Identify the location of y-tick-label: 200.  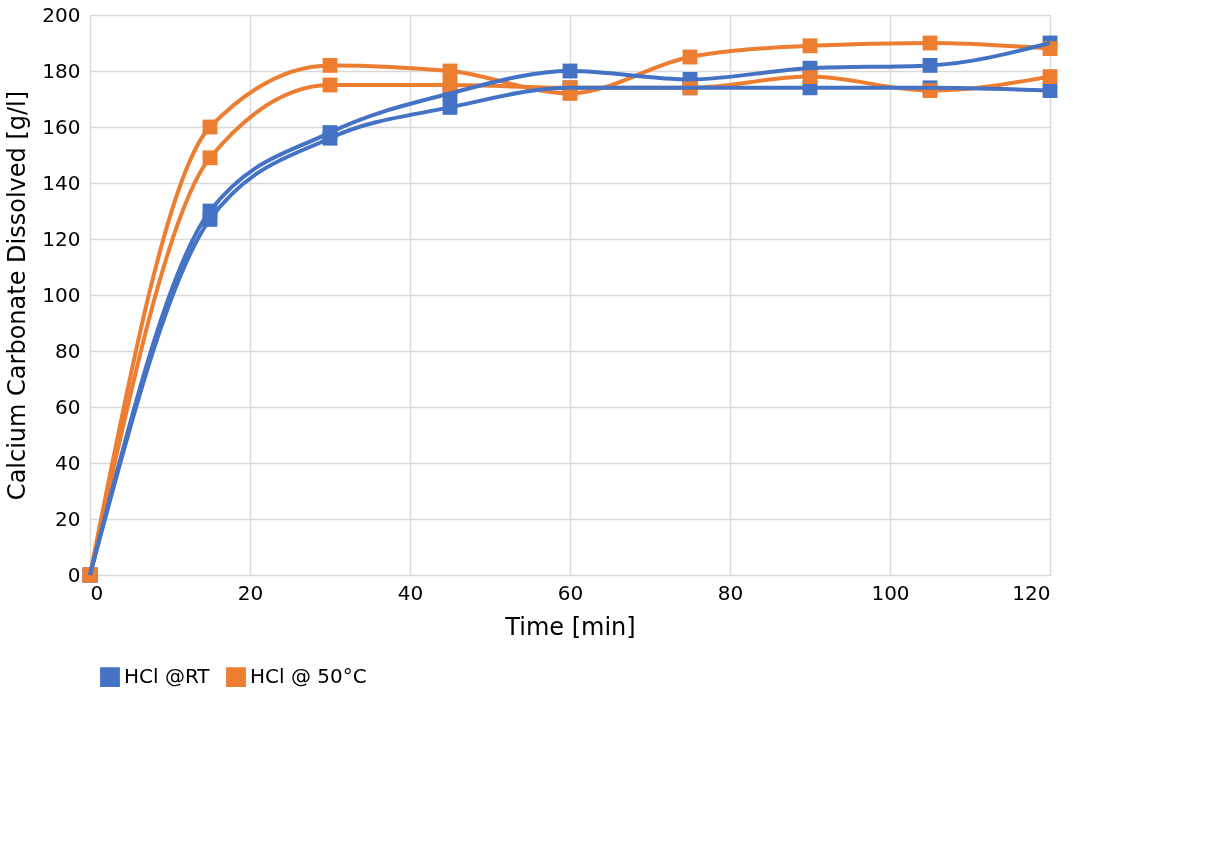
(61, 14).